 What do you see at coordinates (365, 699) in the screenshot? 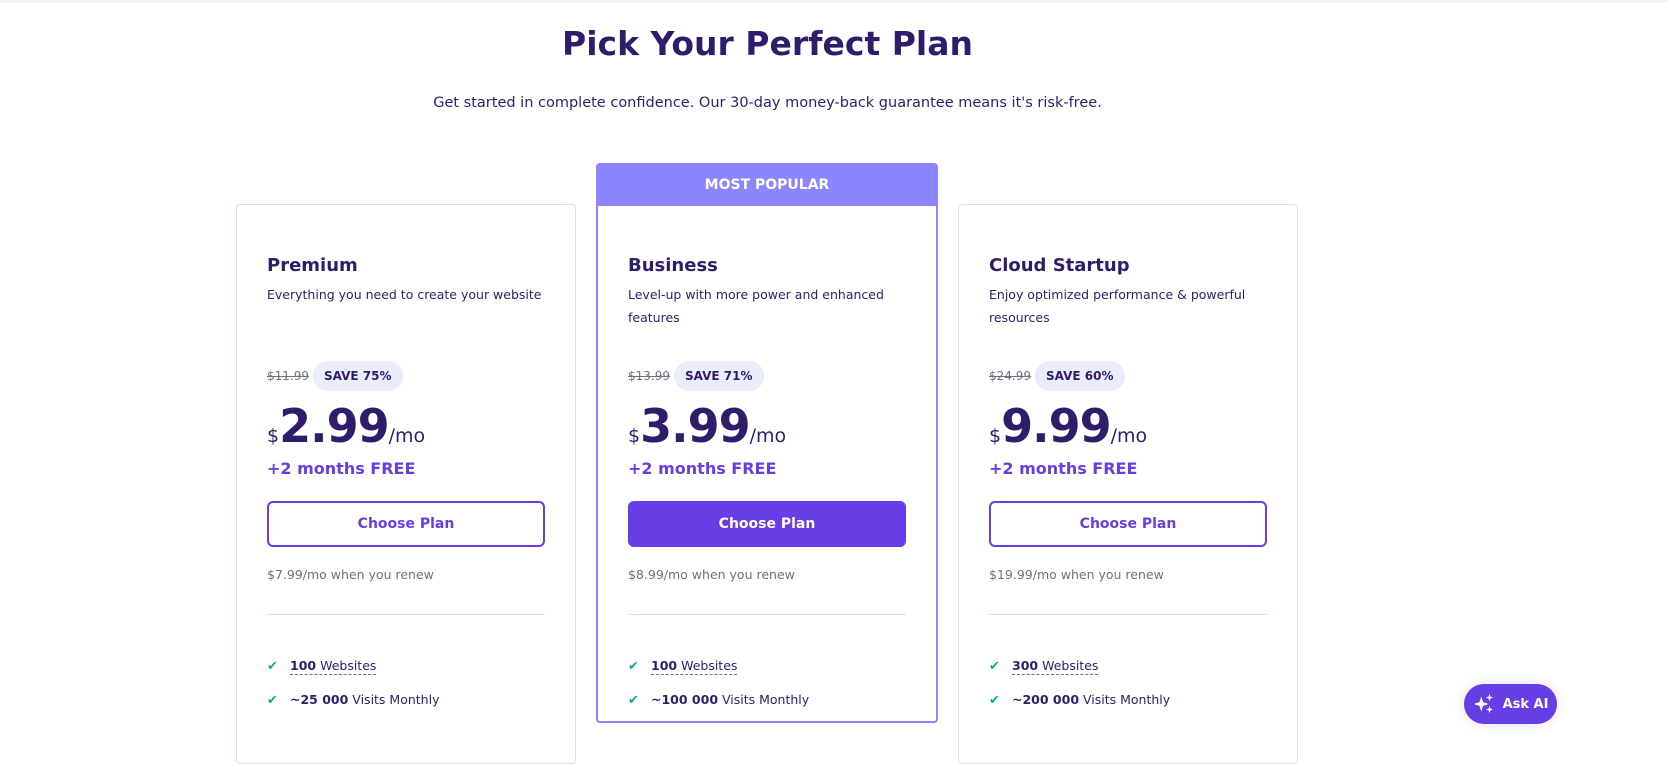
I see `feature-text: ~25 000 Visits Monthly` at bounding box center [365, 699].